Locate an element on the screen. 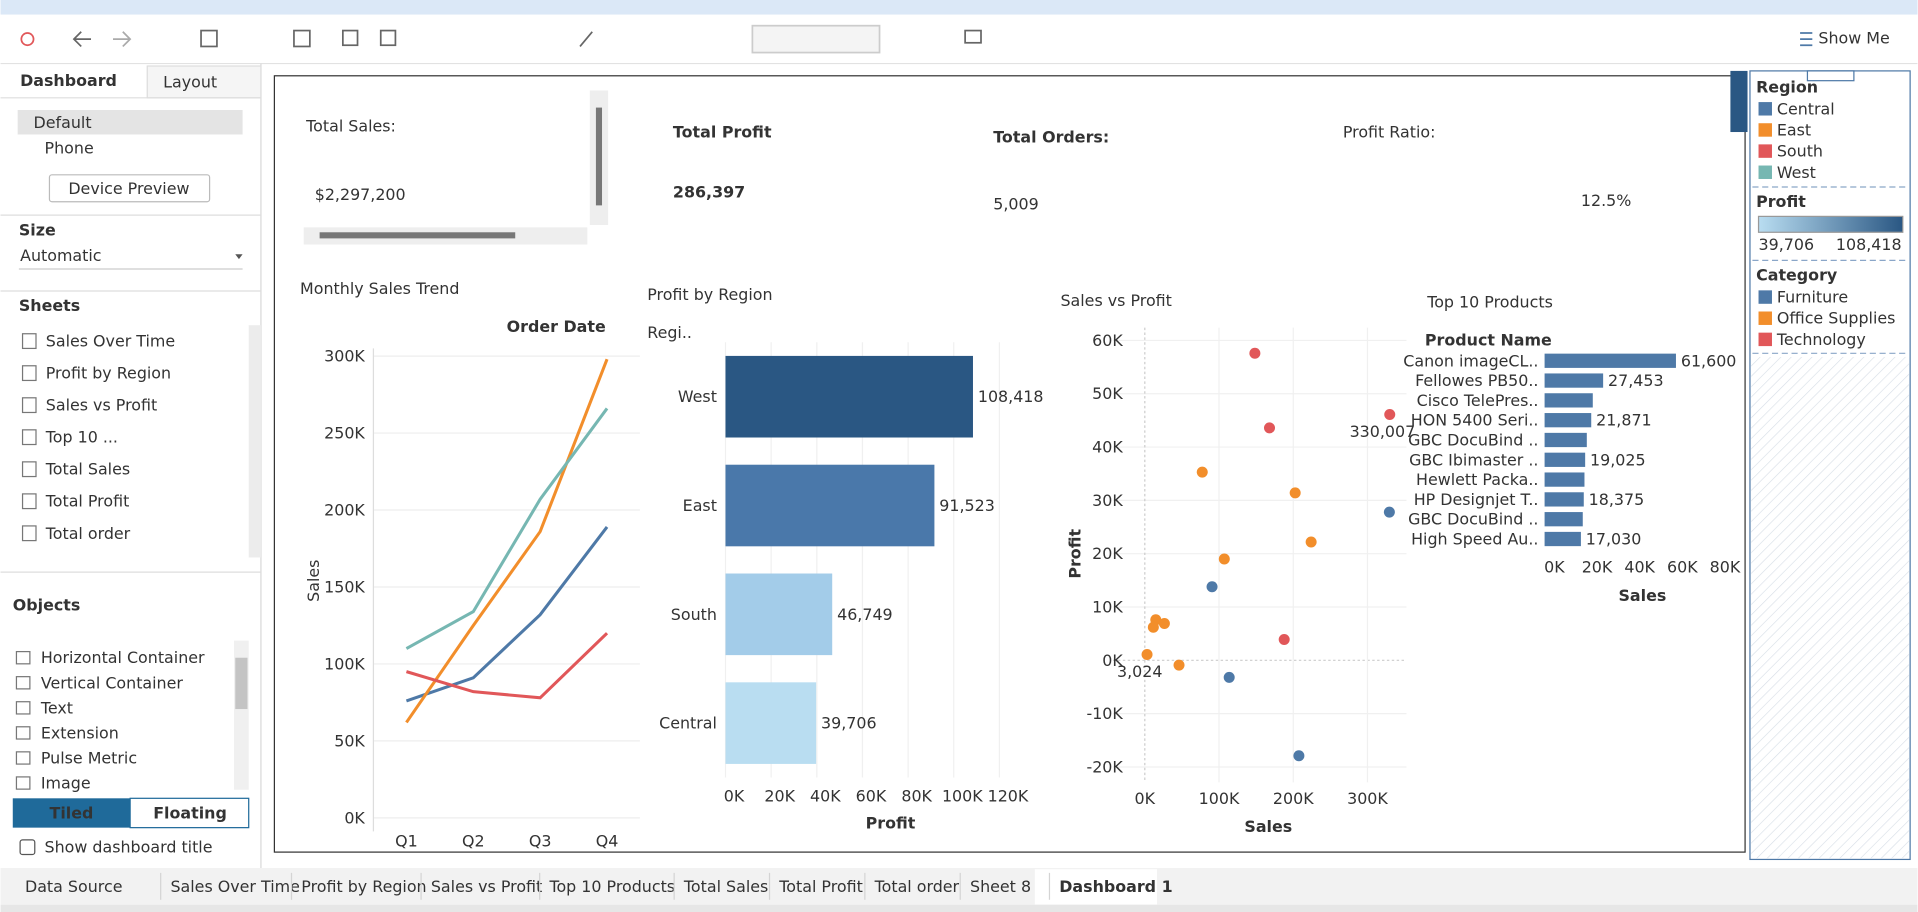 Image resolution: width=1918 pixels, height=912 pixels. legend-item: West is located at coordinates (1796, 172).